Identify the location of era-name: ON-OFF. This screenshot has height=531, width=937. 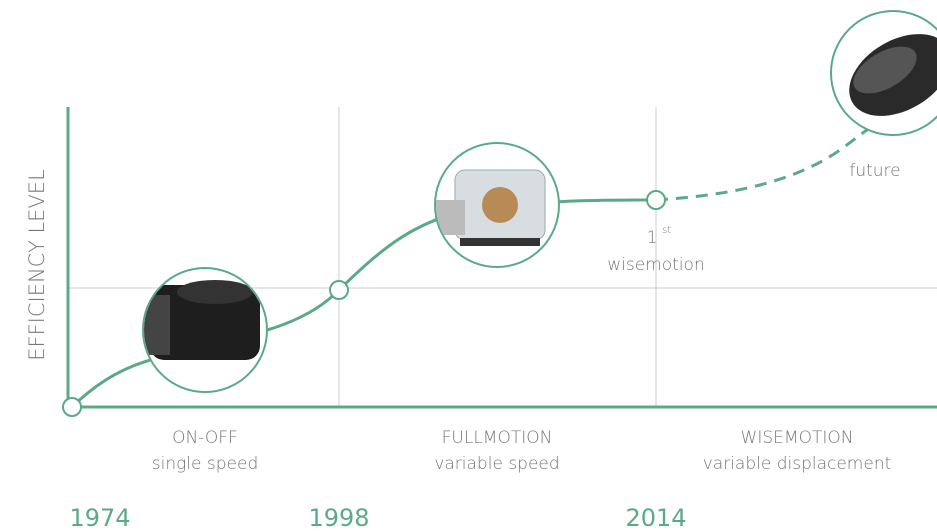
(205, 438).